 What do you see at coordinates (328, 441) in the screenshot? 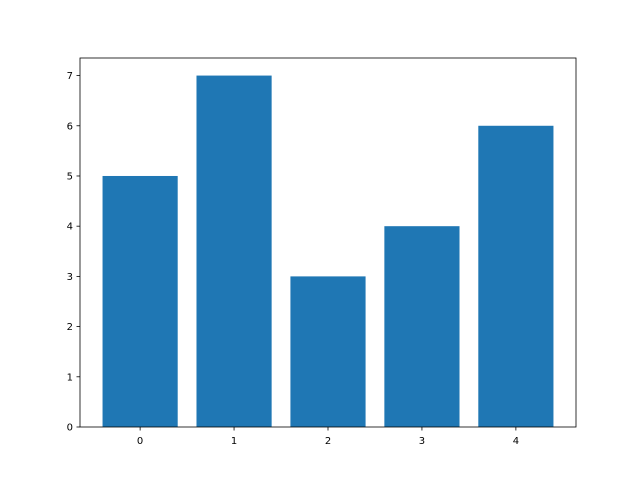
I see `x-tick-label: 2` at bounding box center [328, 441].